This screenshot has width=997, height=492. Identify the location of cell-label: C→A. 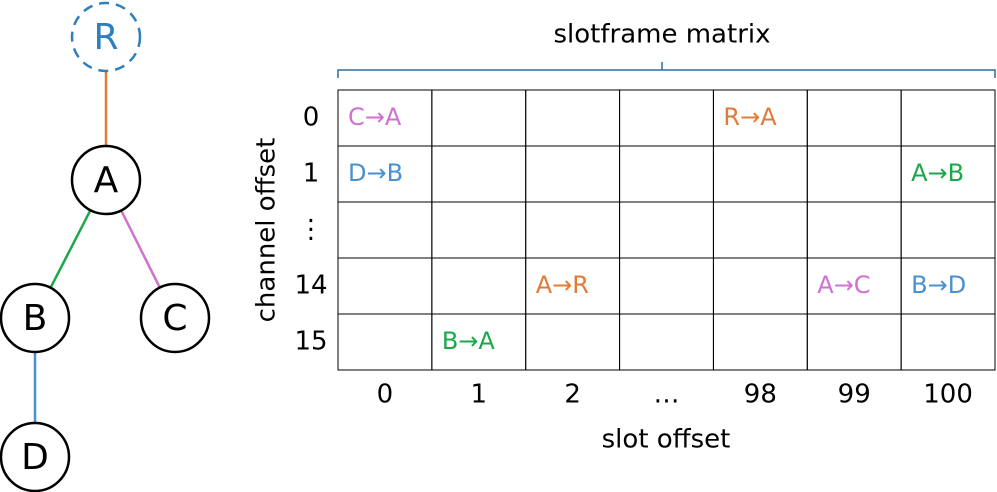
(375, 117).